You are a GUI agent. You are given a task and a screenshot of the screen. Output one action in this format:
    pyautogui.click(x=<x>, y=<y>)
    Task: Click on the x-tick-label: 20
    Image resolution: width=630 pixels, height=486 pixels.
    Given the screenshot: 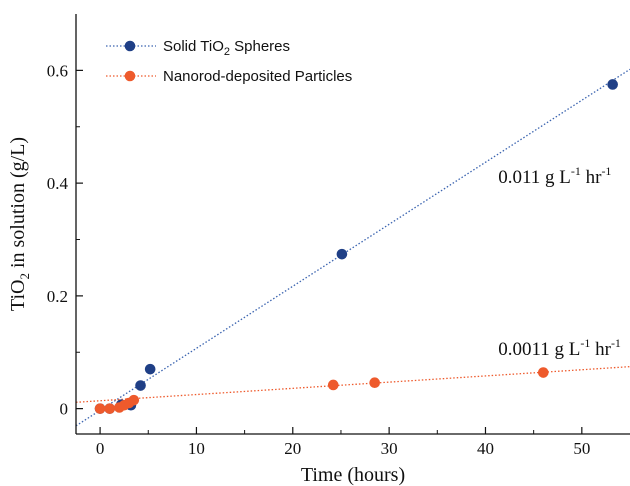 What is the action you would take?
    pyautogui.click(x=292, y=448)
    